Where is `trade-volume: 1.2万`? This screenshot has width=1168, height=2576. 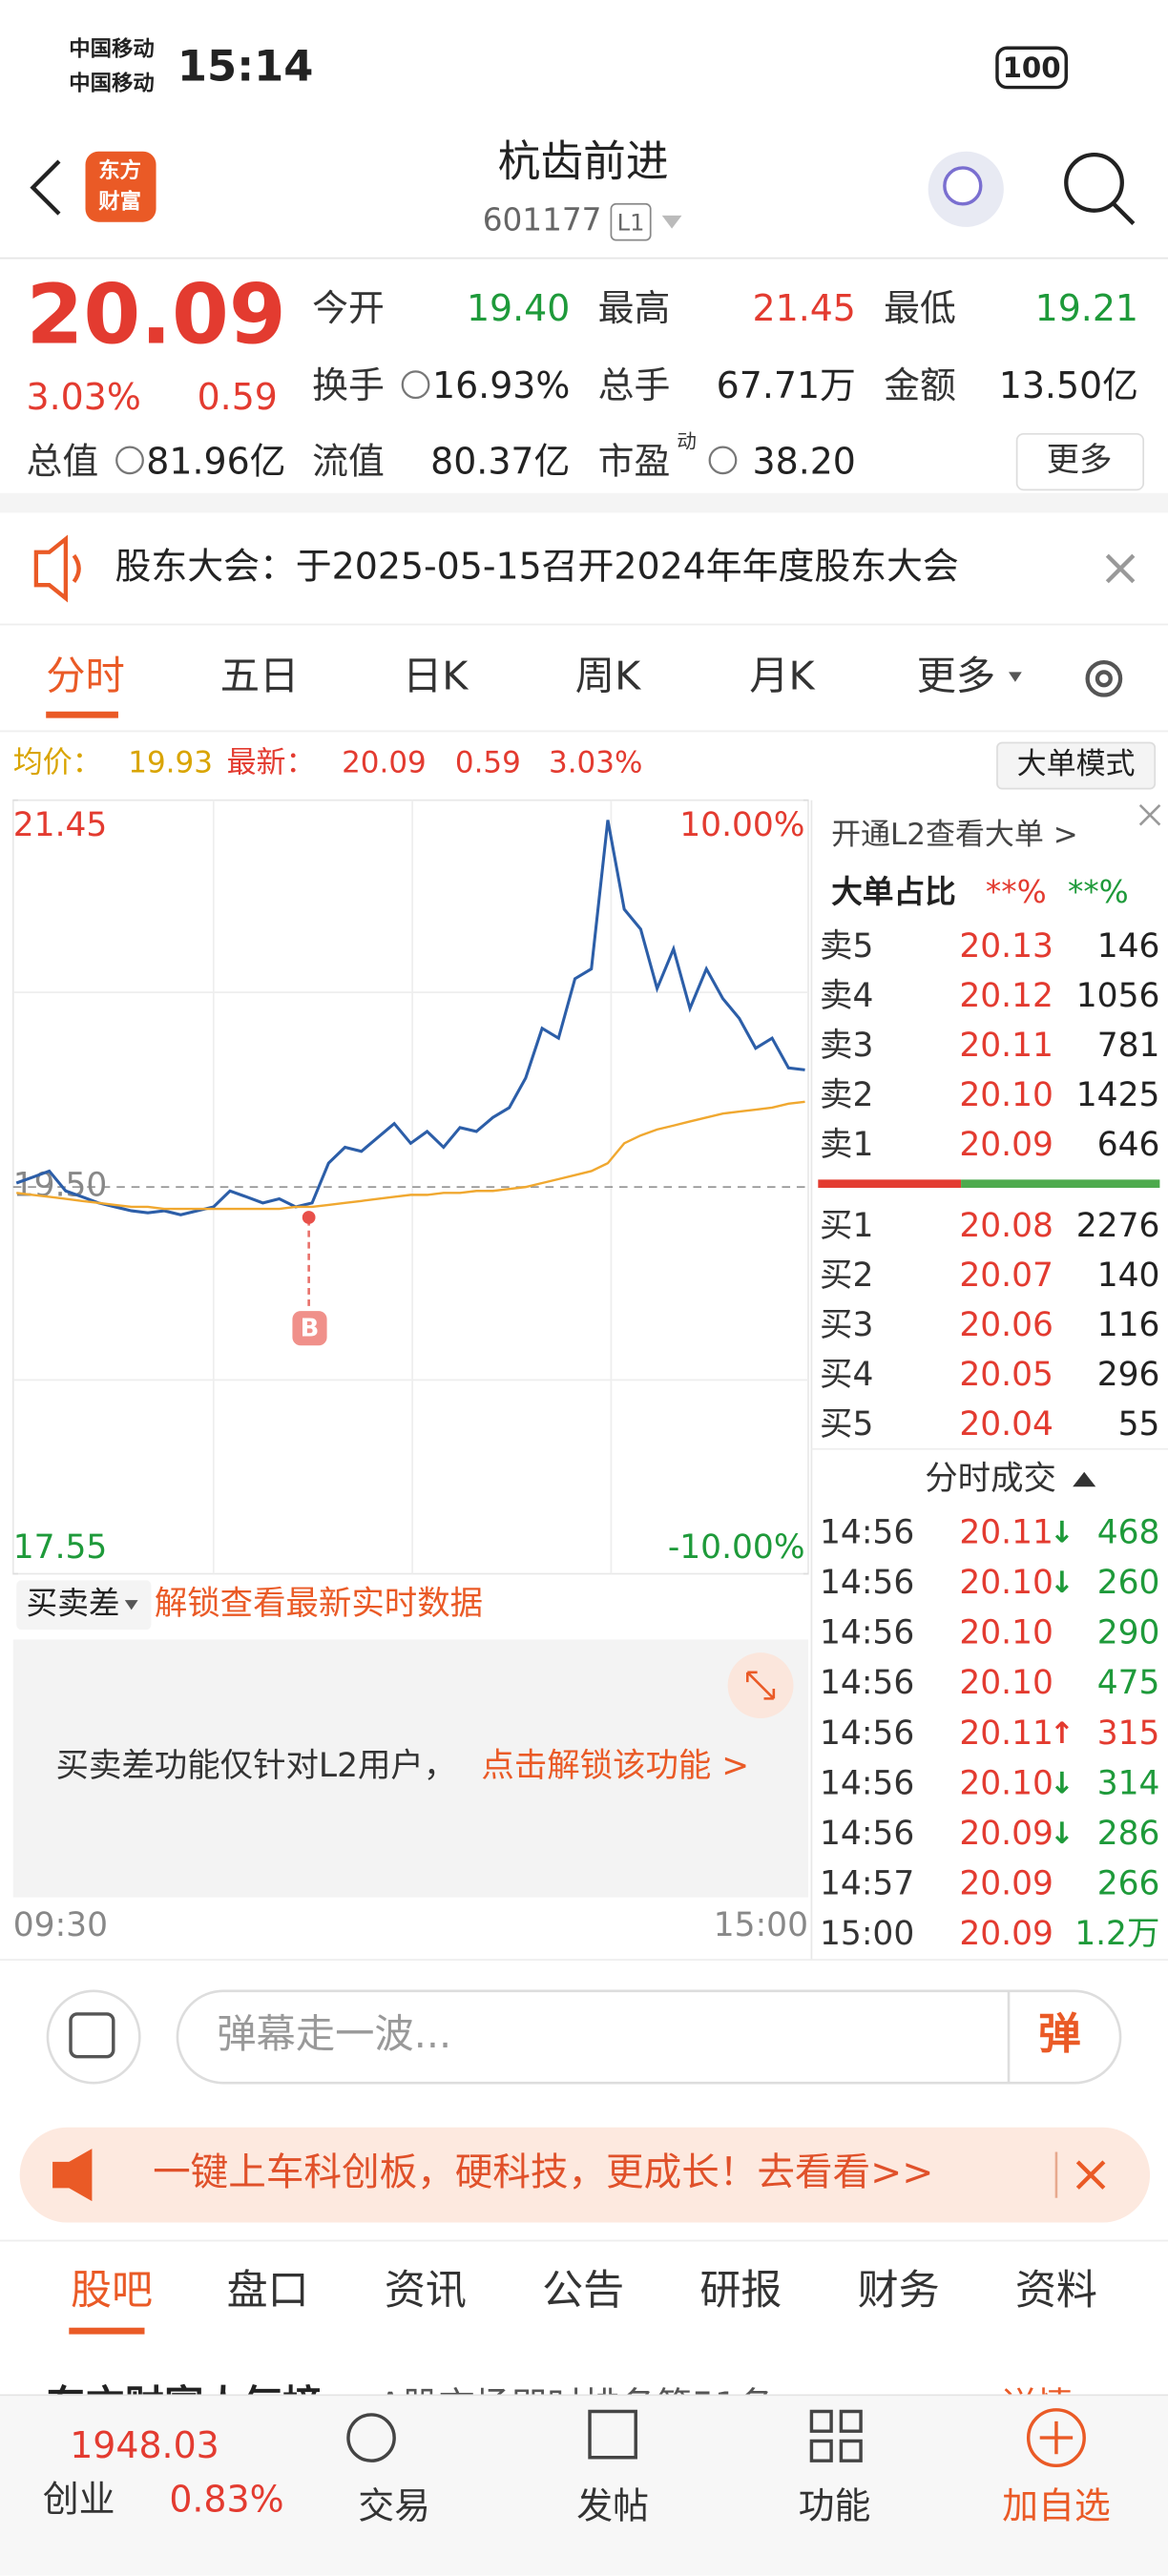
trade-volume: 1.2万 is located at coordinates (1116, 1934).